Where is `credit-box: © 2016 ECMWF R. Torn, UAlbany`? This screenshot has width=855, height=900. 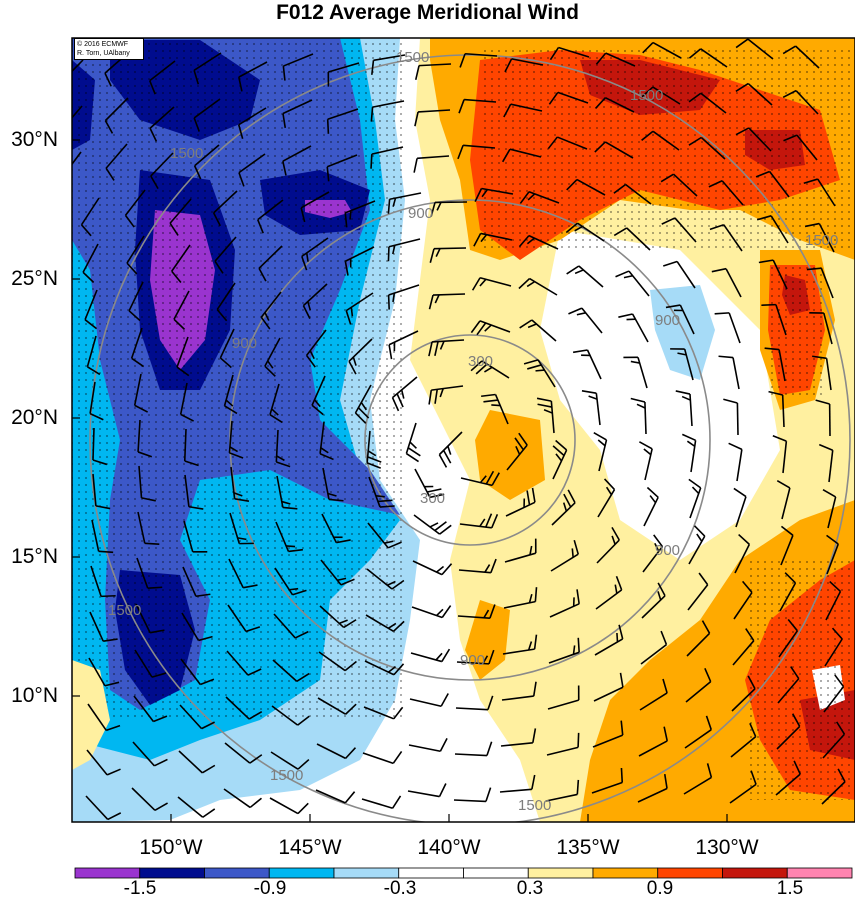
credit-box: © 2016 ECMWF R. Torn, UAlbany is located at coordinates (109, 49).